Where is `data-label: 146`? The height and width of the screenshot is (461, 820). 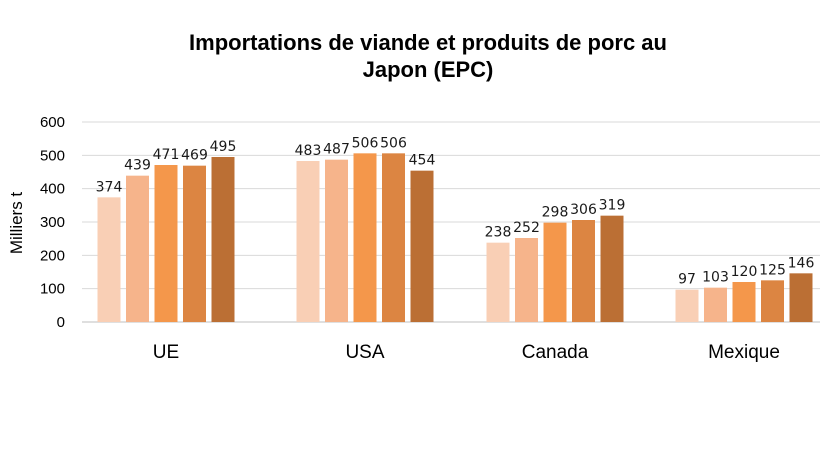 data-label: 146 is located at coordinates (801, 263).